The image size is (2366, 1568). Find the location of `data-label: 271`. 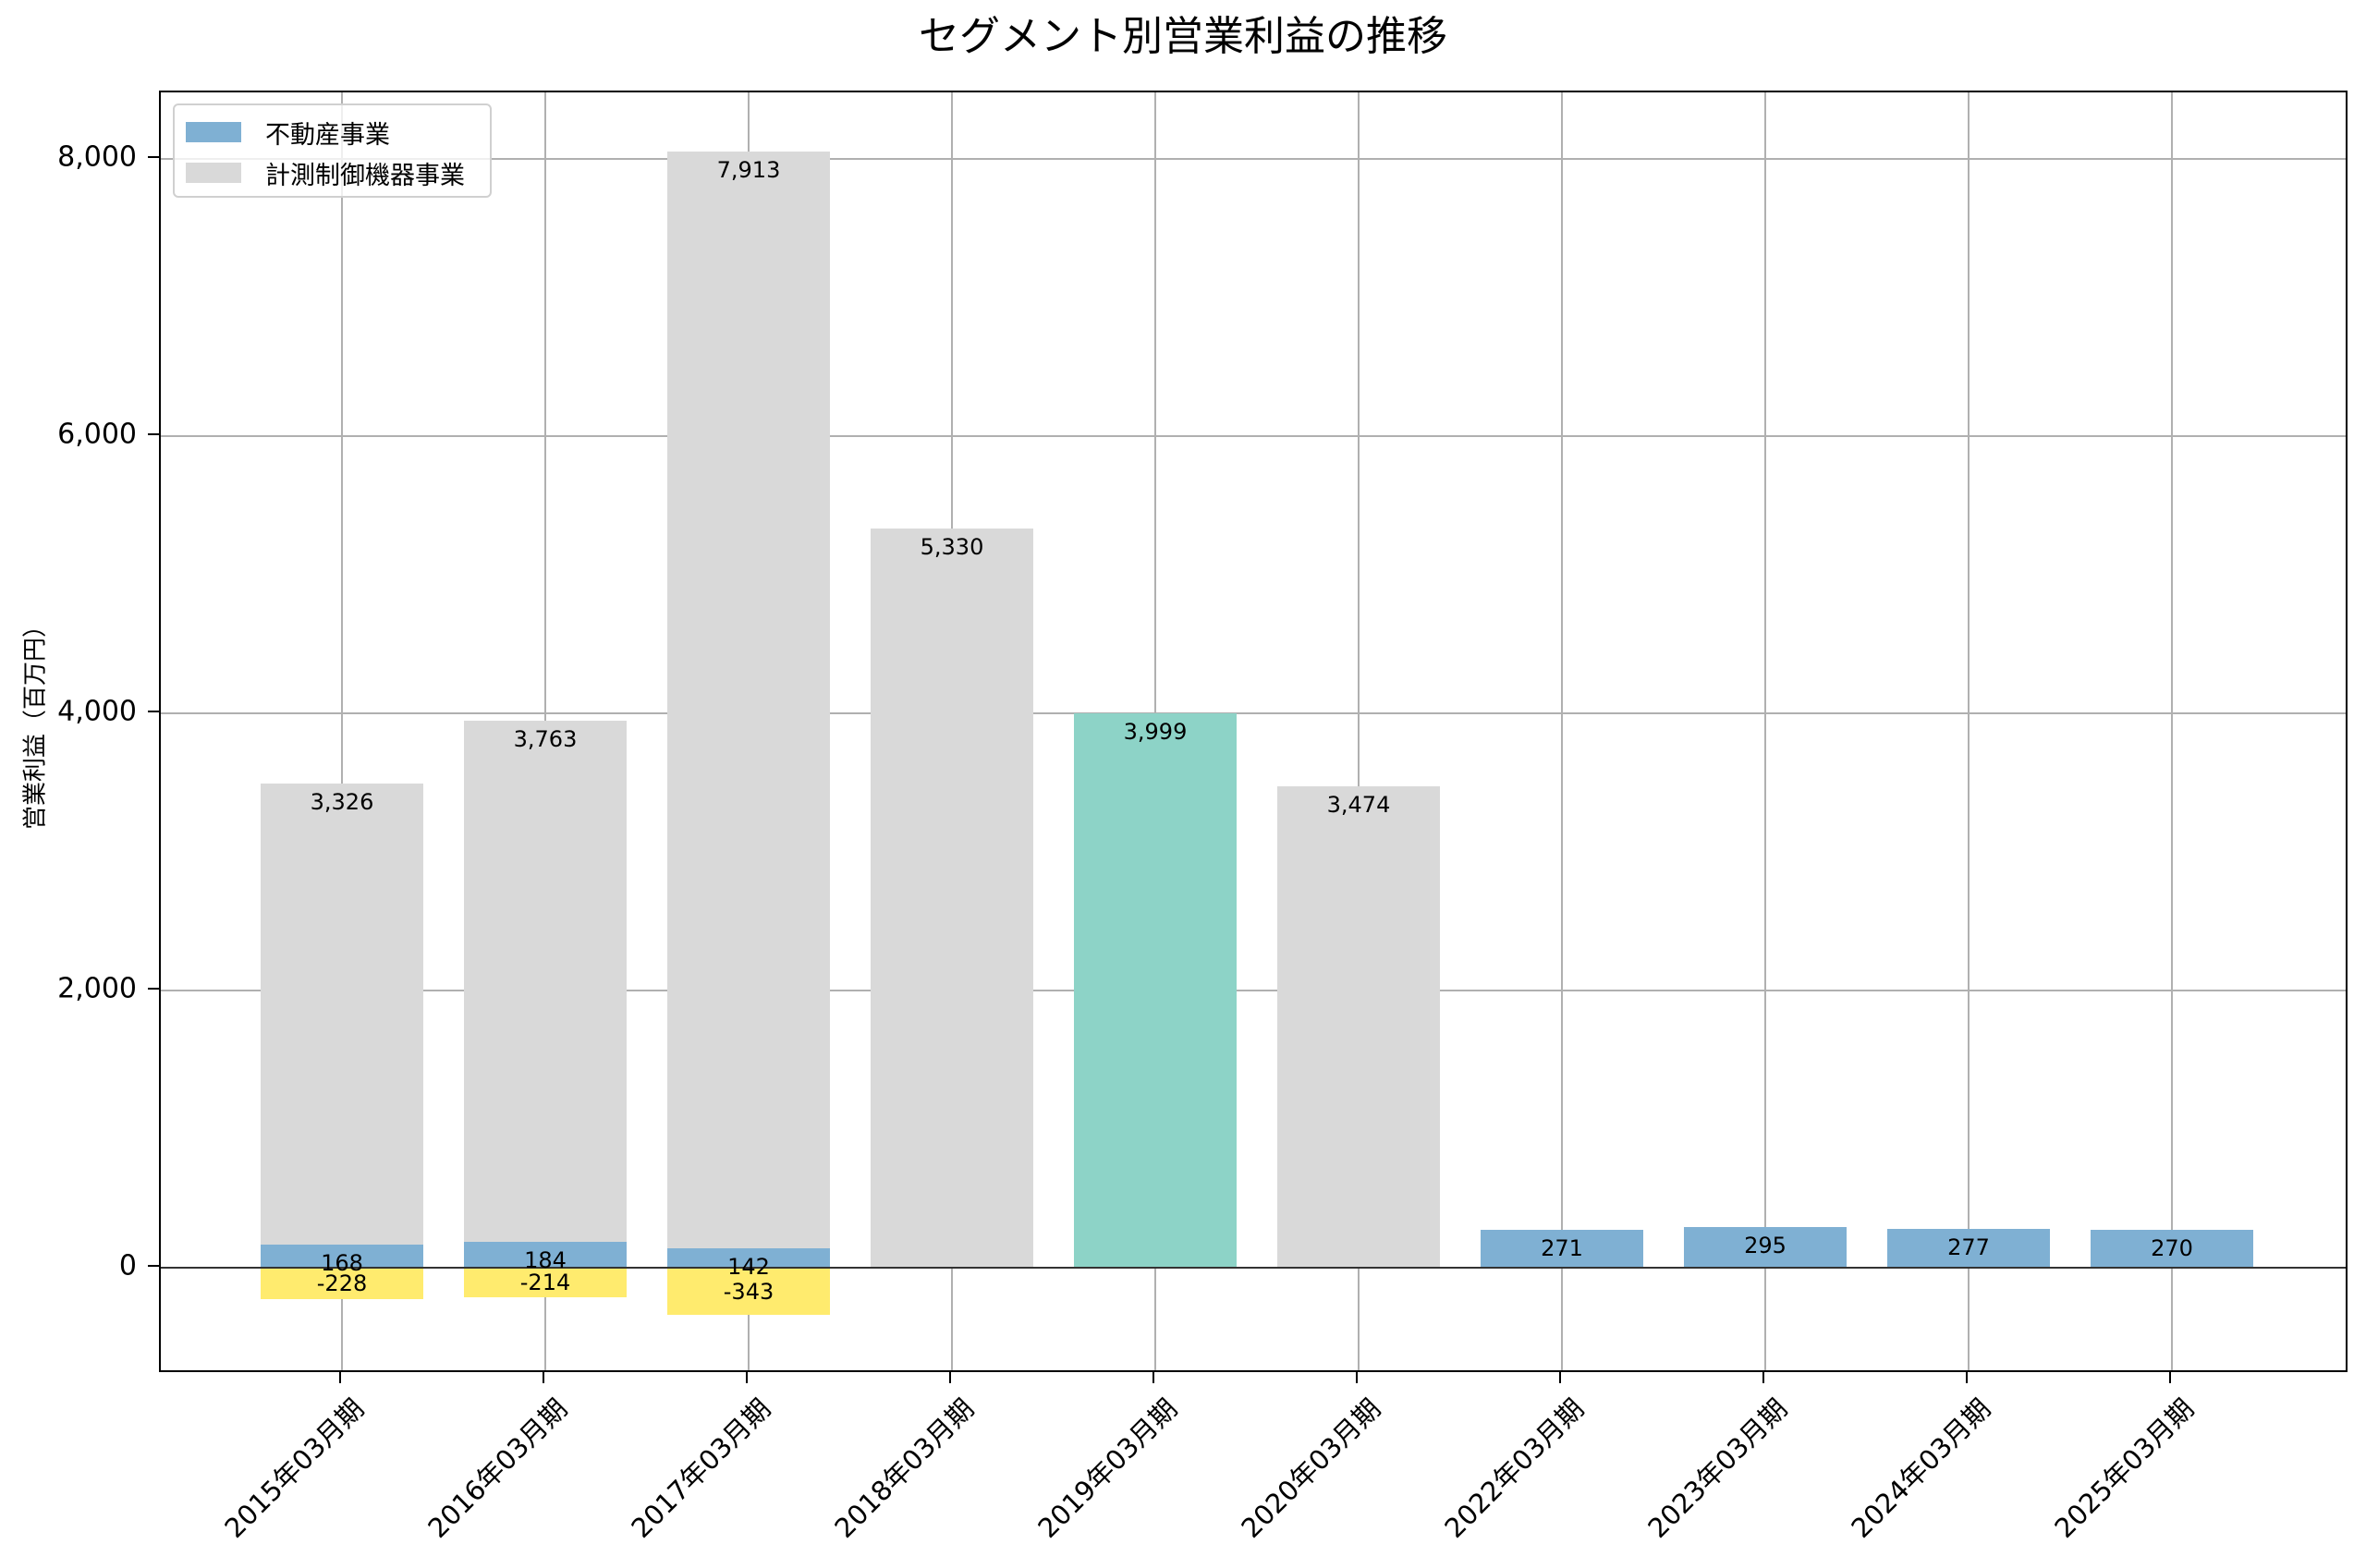

data-label: 271 is located at coordinates (1562, 1248).